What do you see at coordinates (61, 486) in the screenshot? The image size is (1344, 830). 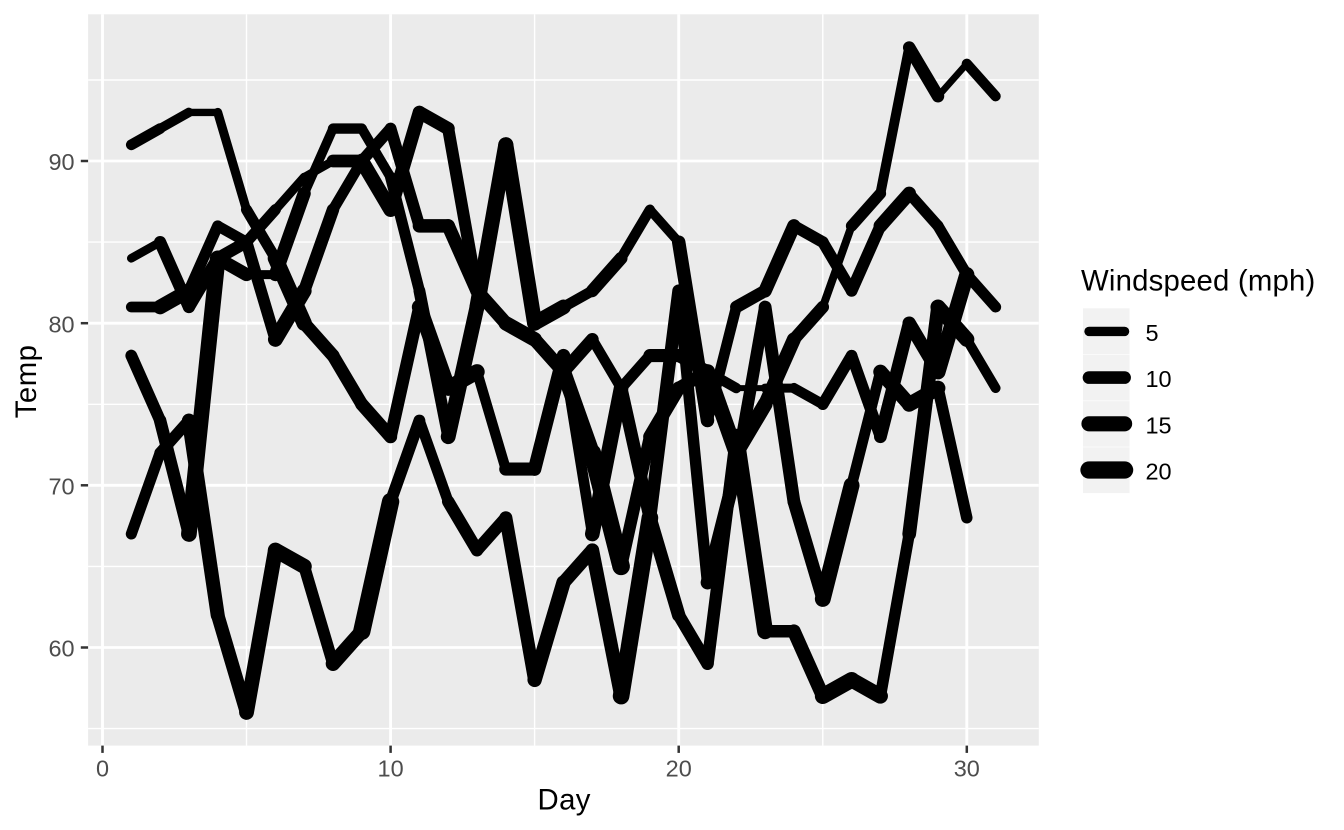 I see `svg-text: 70` at bounding box center [61, 486].